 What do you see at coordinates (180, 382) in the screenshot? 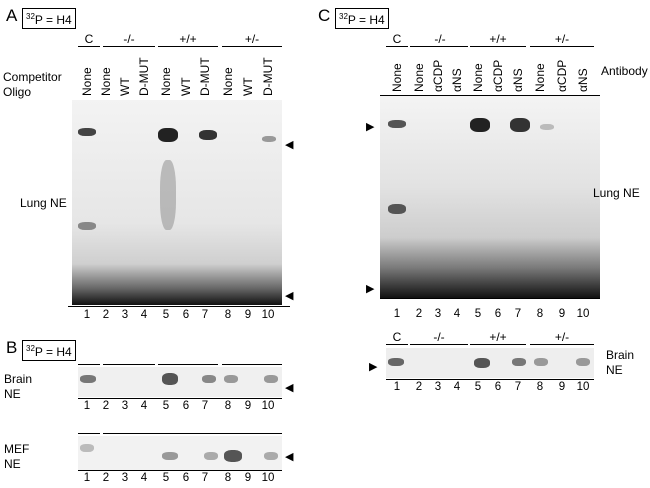
I see `panel-b-brain-gel-image` at bounding box center [180, 382].